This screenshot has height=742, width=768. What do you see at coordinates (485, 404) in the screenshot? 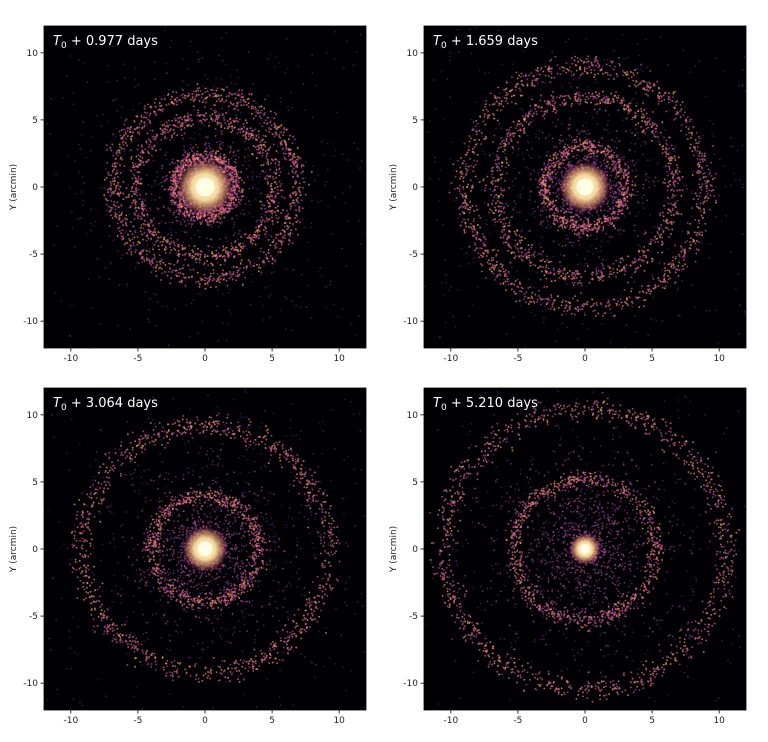
I see `panel-title: T0 + 5.210 days` at bounding box center [485, 404].